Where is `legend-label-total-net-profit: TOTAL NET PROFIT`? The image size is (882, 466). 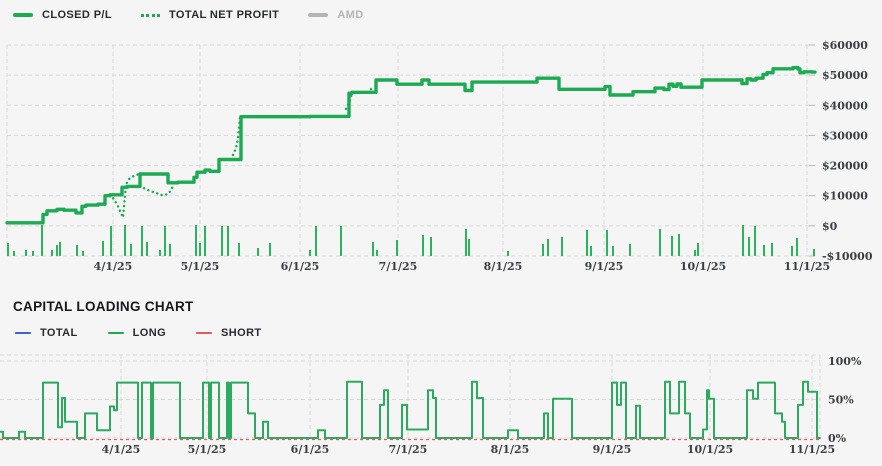 legend-label-total-net-profit: TOTAL NET PROFIT is located at coordinates (224, 15).